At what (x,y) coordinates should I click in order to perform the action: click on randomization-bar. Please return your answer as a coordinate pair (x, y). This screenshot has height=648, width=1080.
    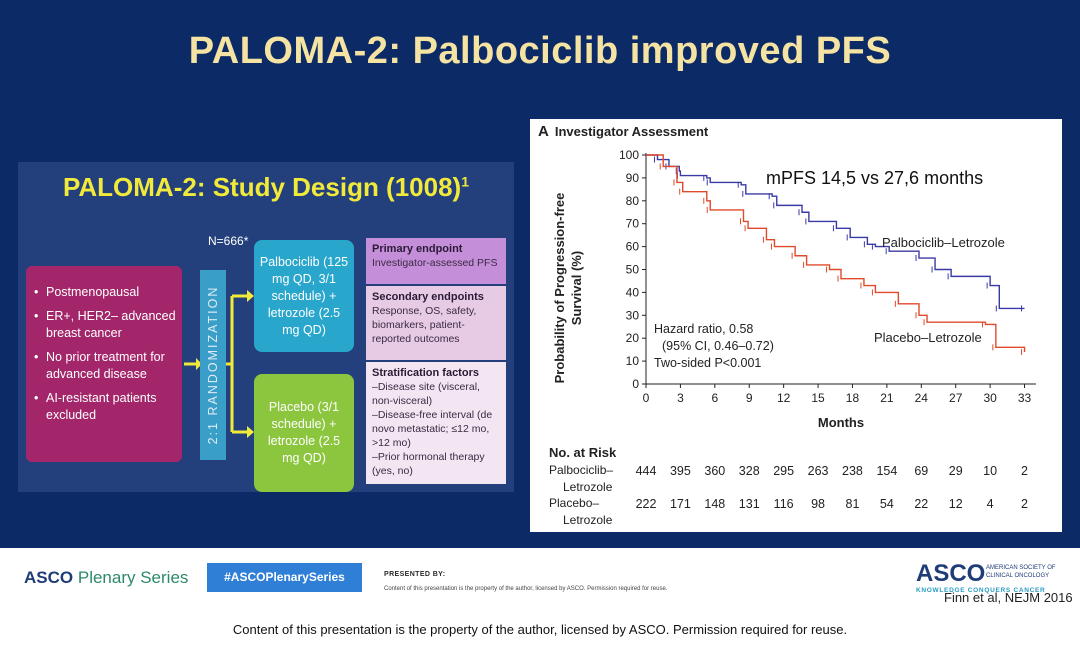
    Looking at the image, I should click on (213, 365).